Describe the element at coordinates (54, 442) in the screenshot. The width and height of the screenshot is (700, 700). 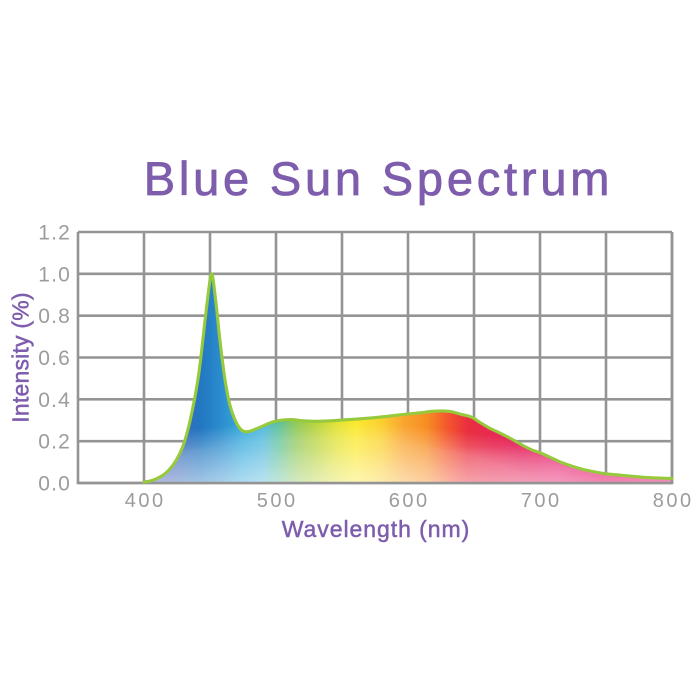
I see `svg-text: 0.2` at that location.